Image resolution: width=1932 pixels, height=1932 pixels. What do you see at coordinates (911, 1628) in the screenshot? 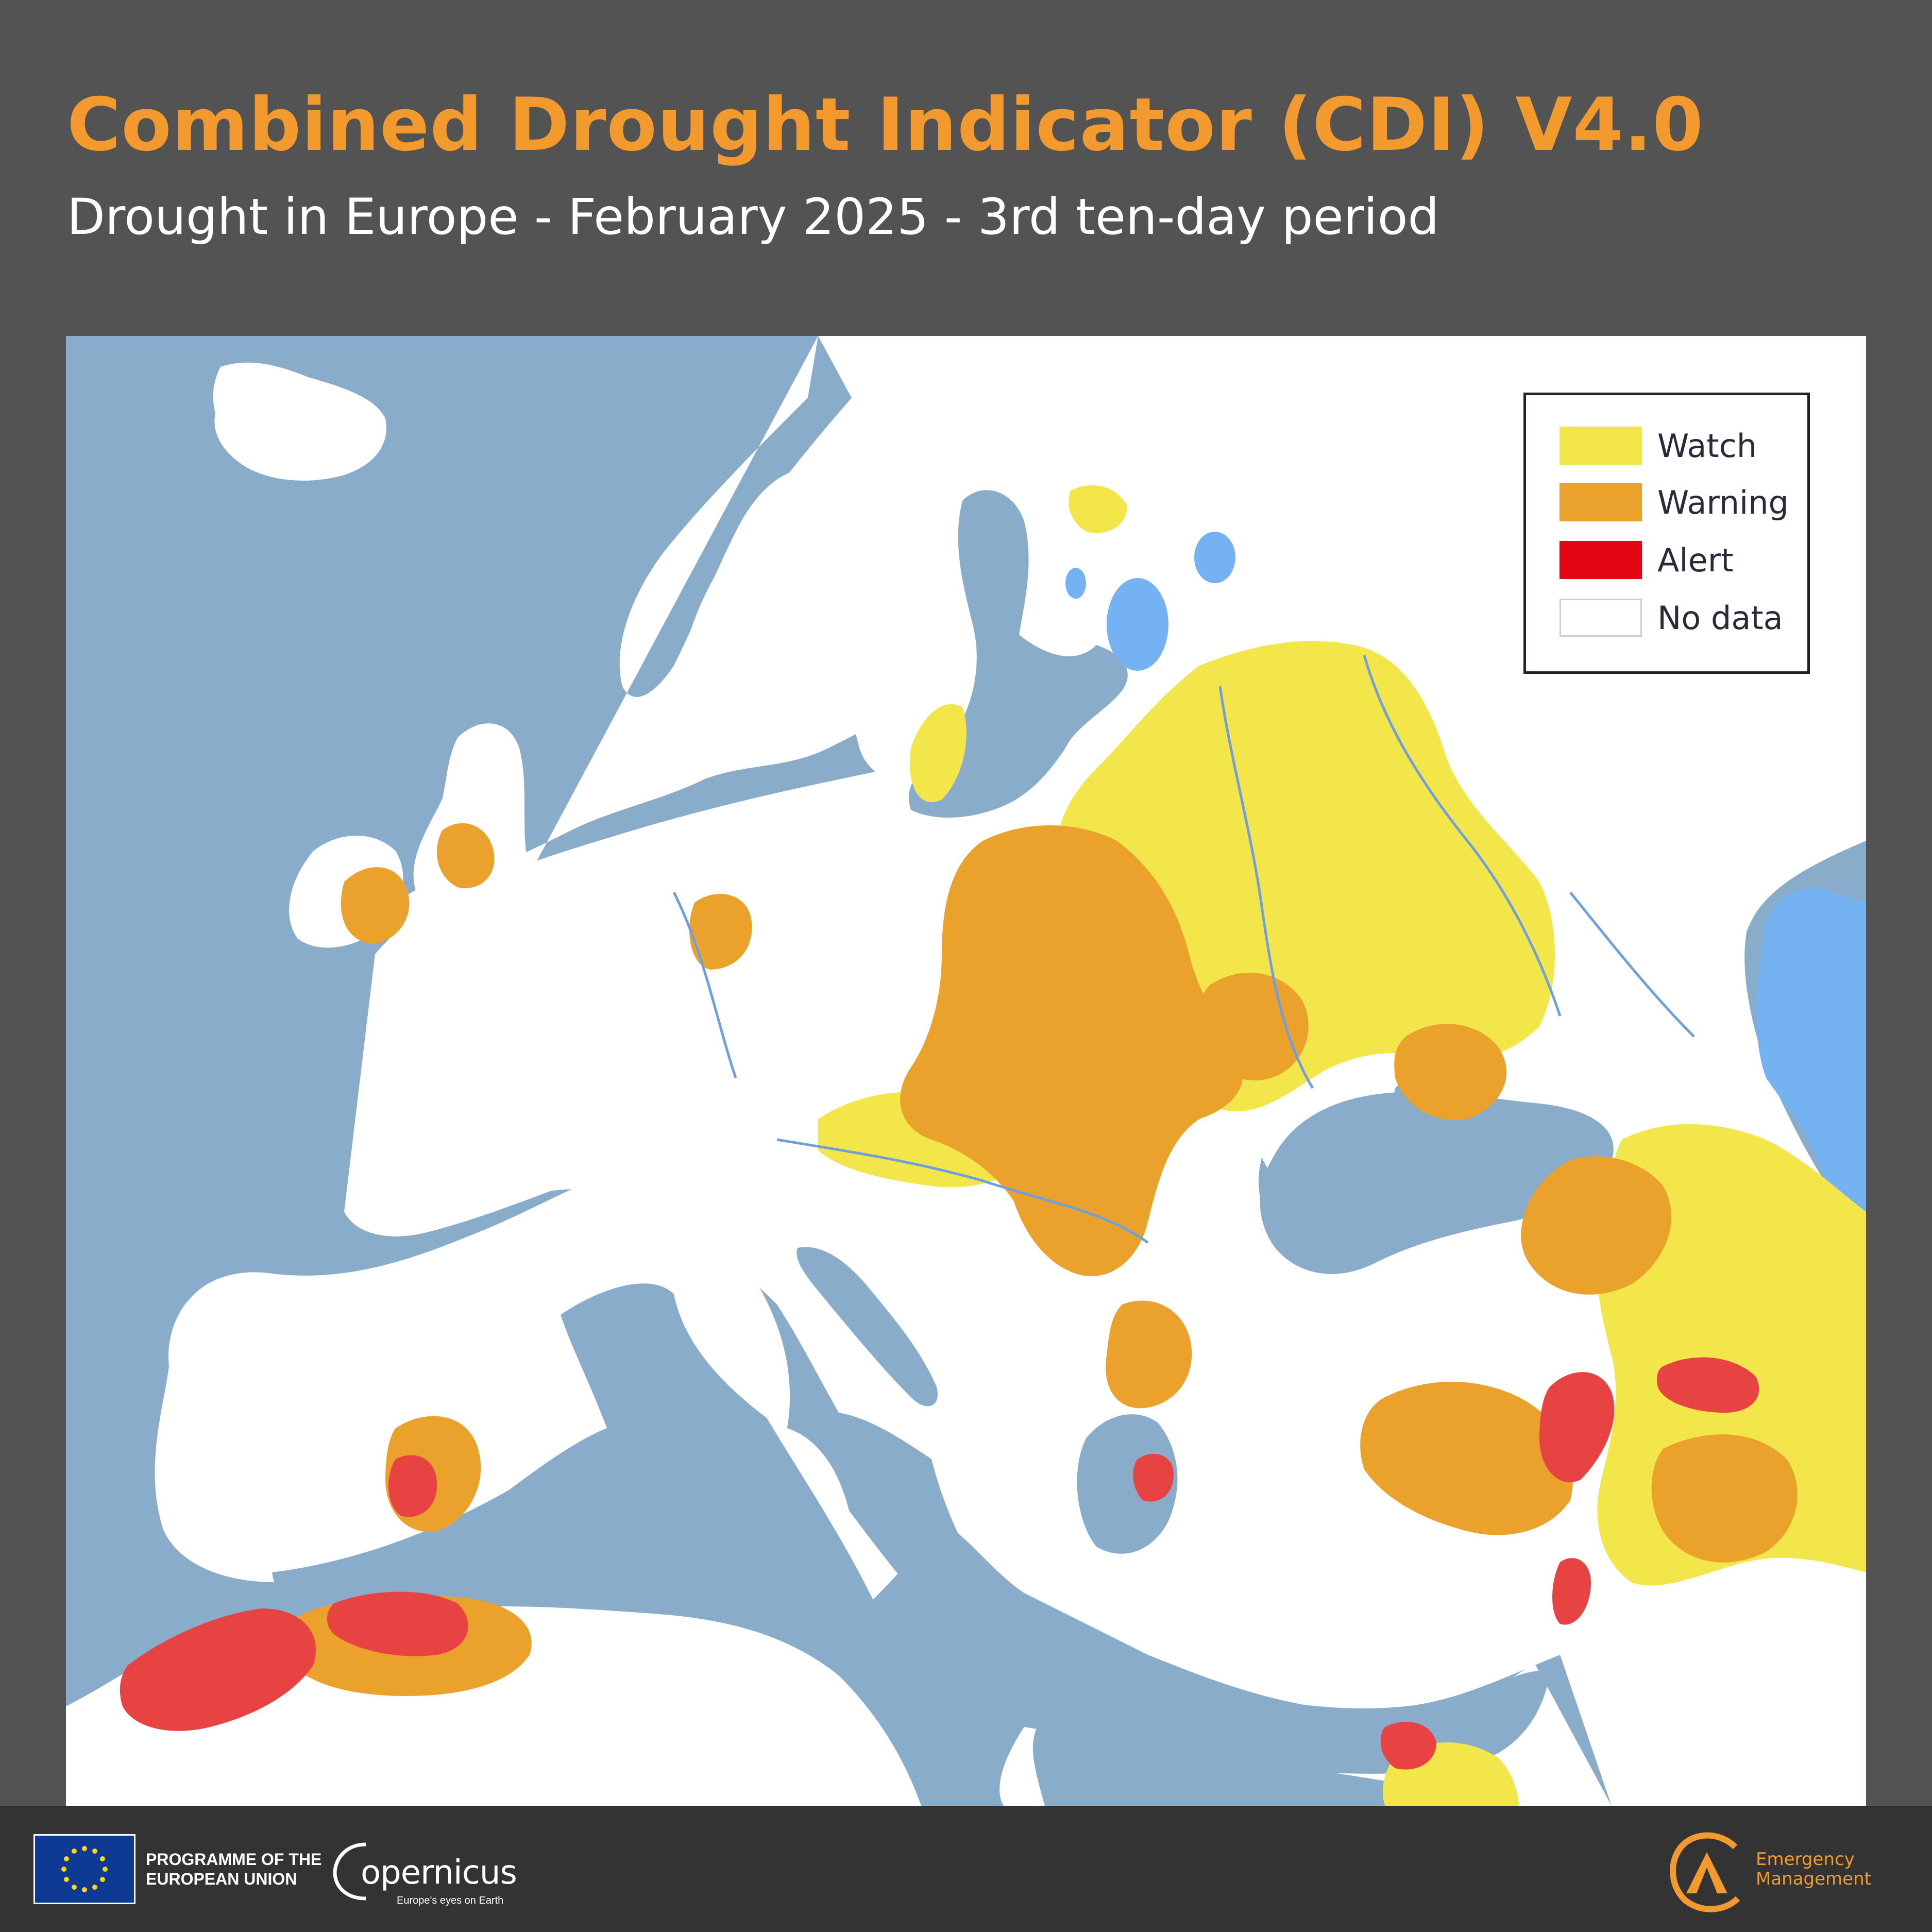
I see `sea-mediterranean` at bounding box center [911, 1628].